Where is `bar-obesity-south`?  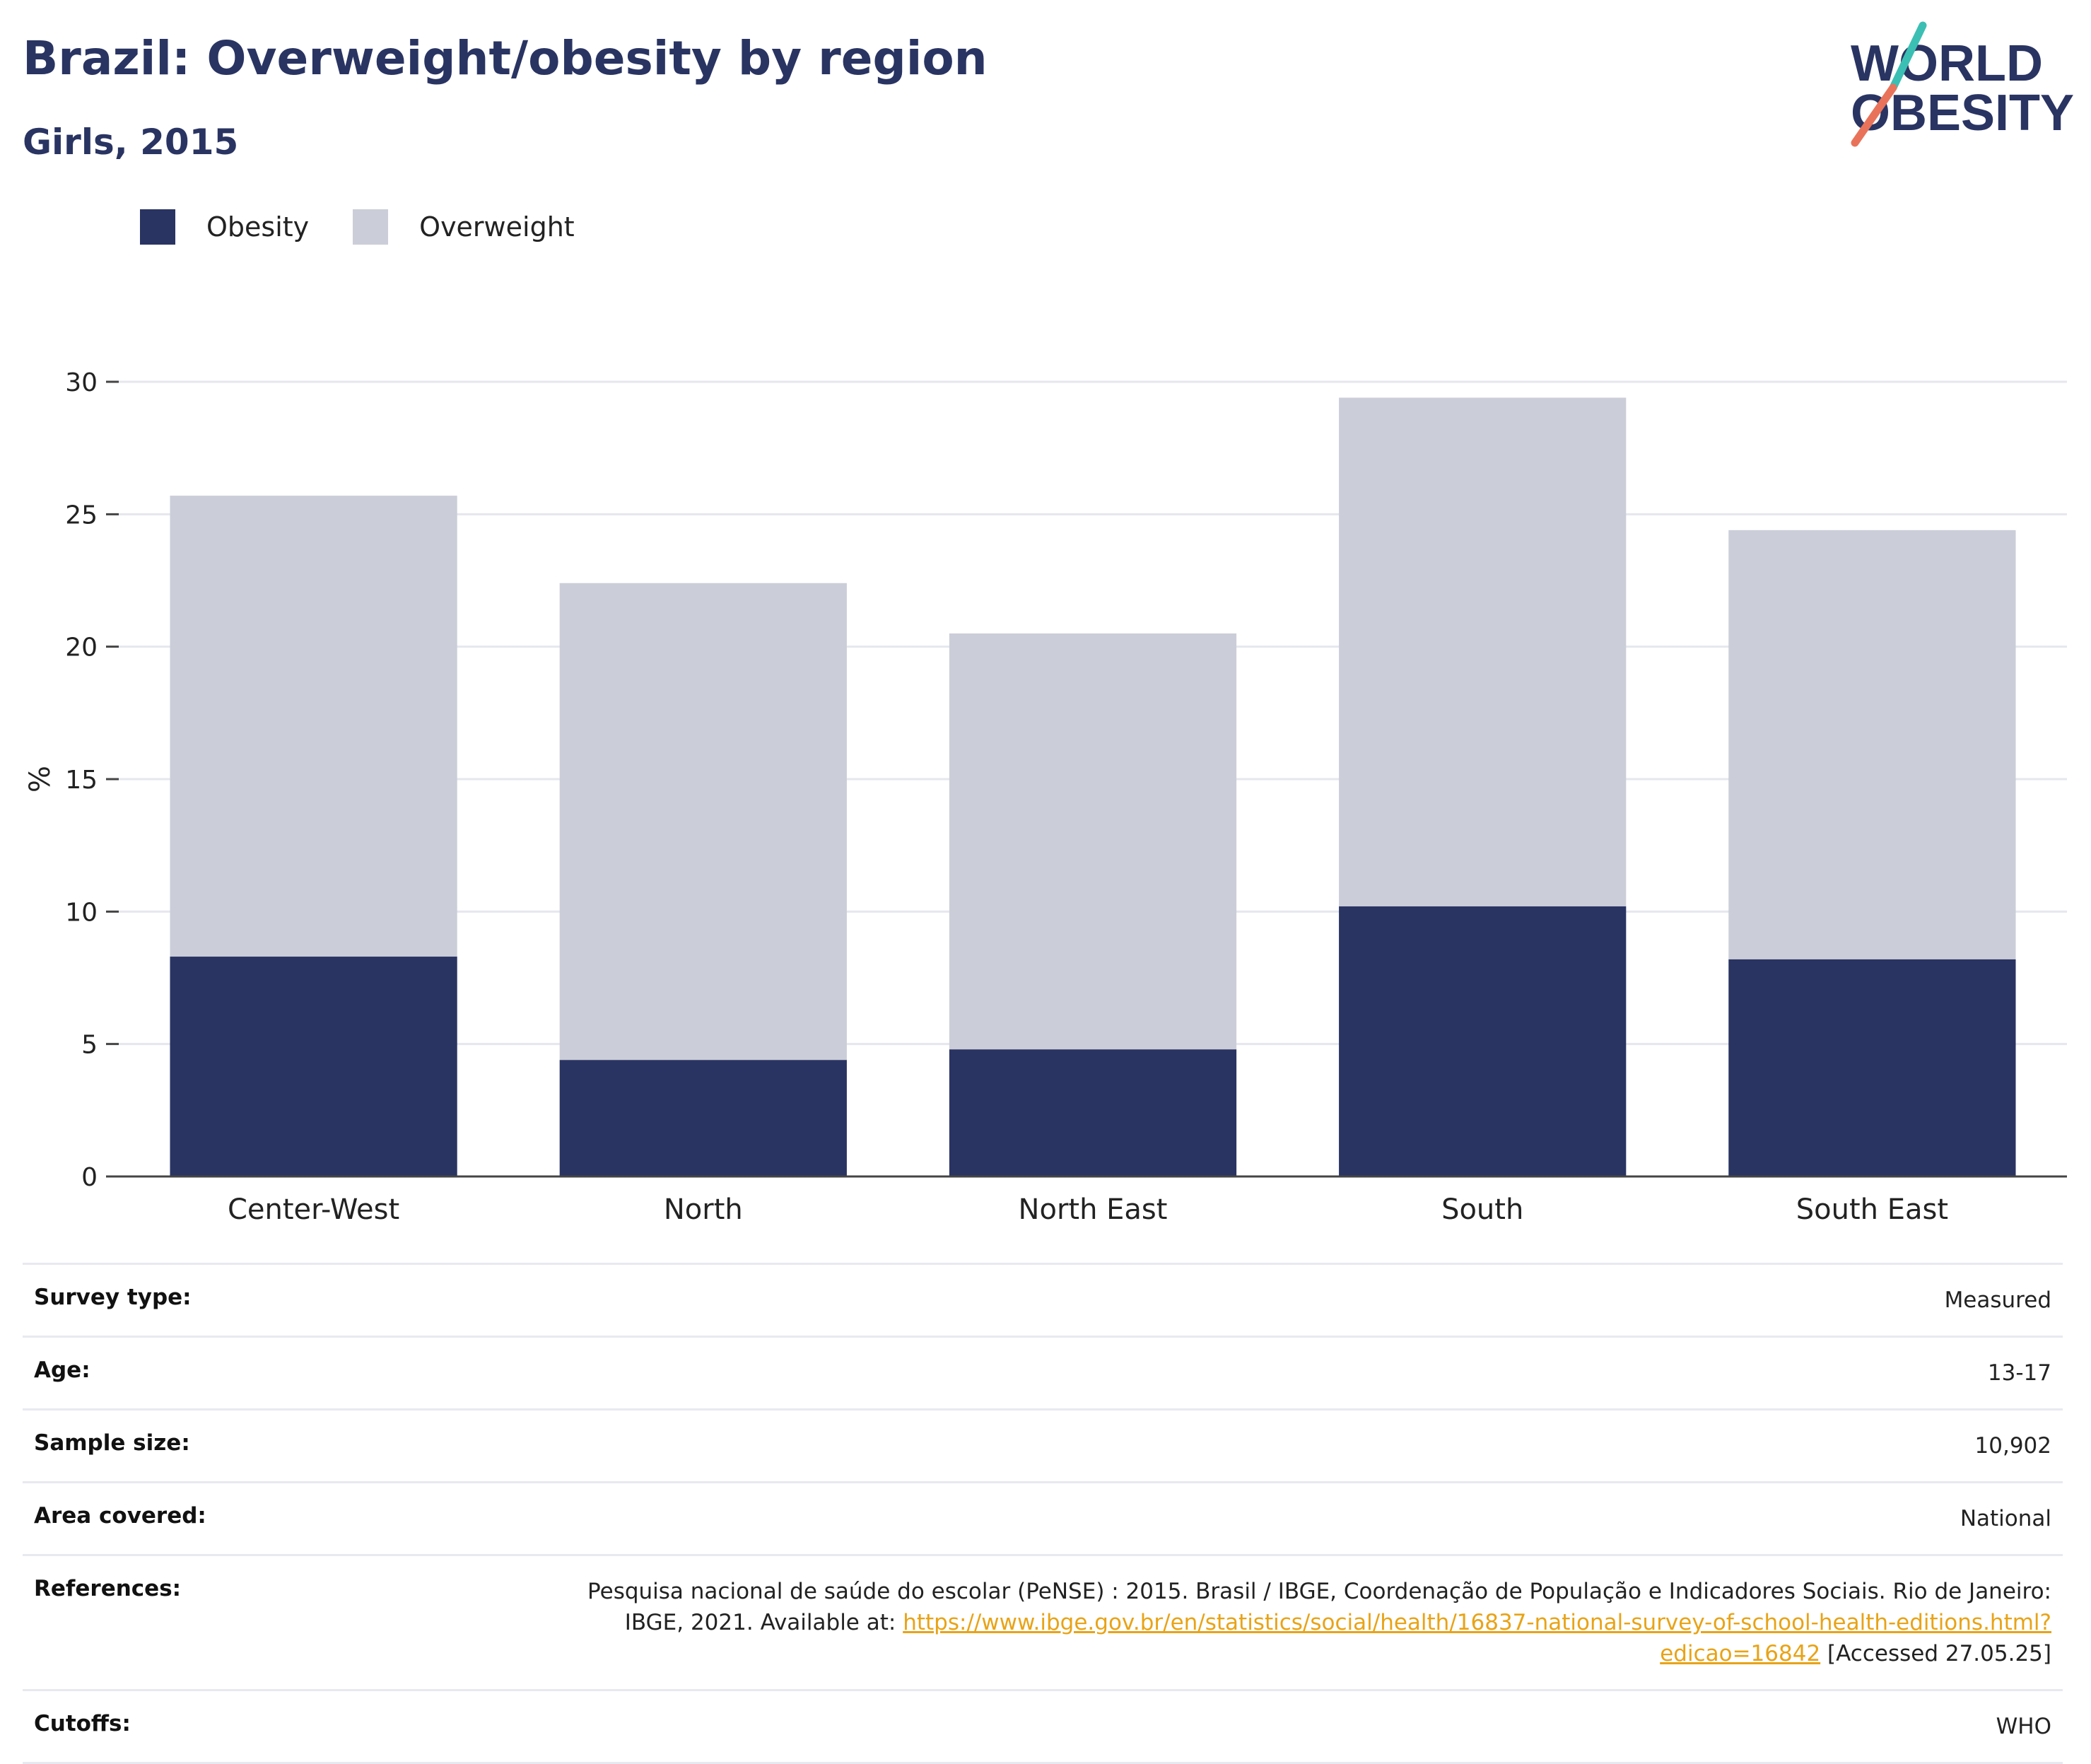 bar-obesity-south is located at coordinates (1483, 1041).